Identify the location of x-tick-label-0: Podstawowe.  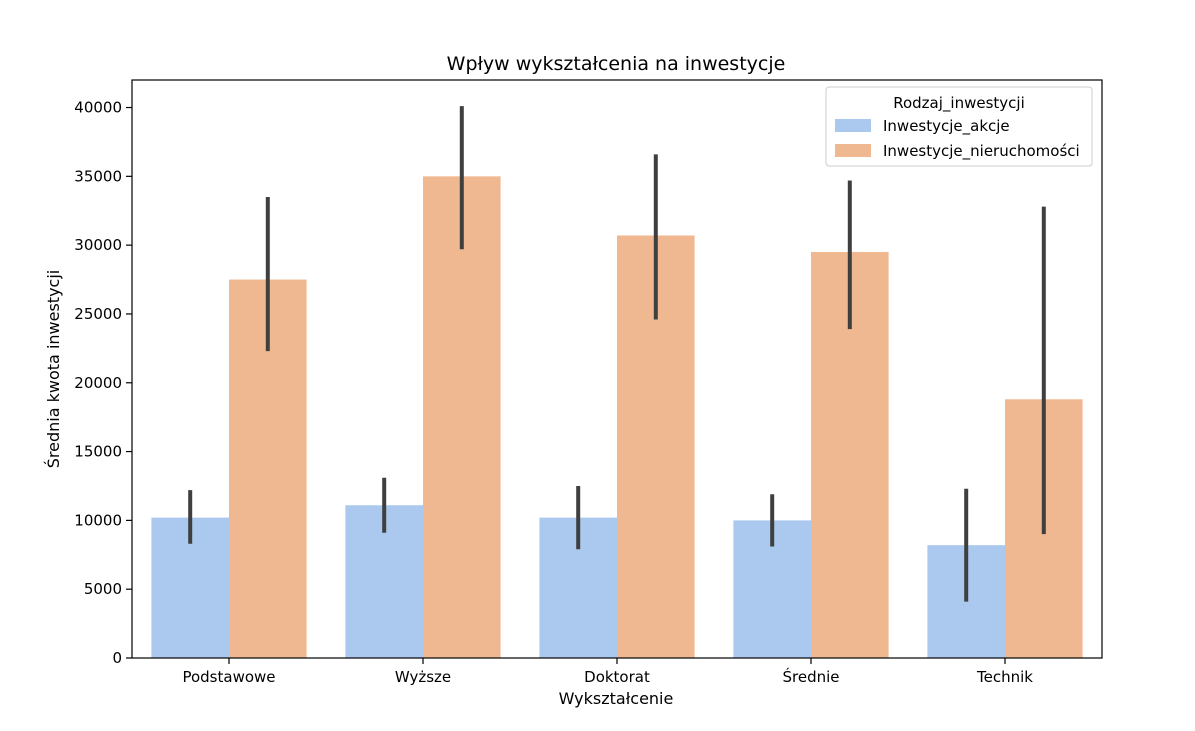
(228, 677).